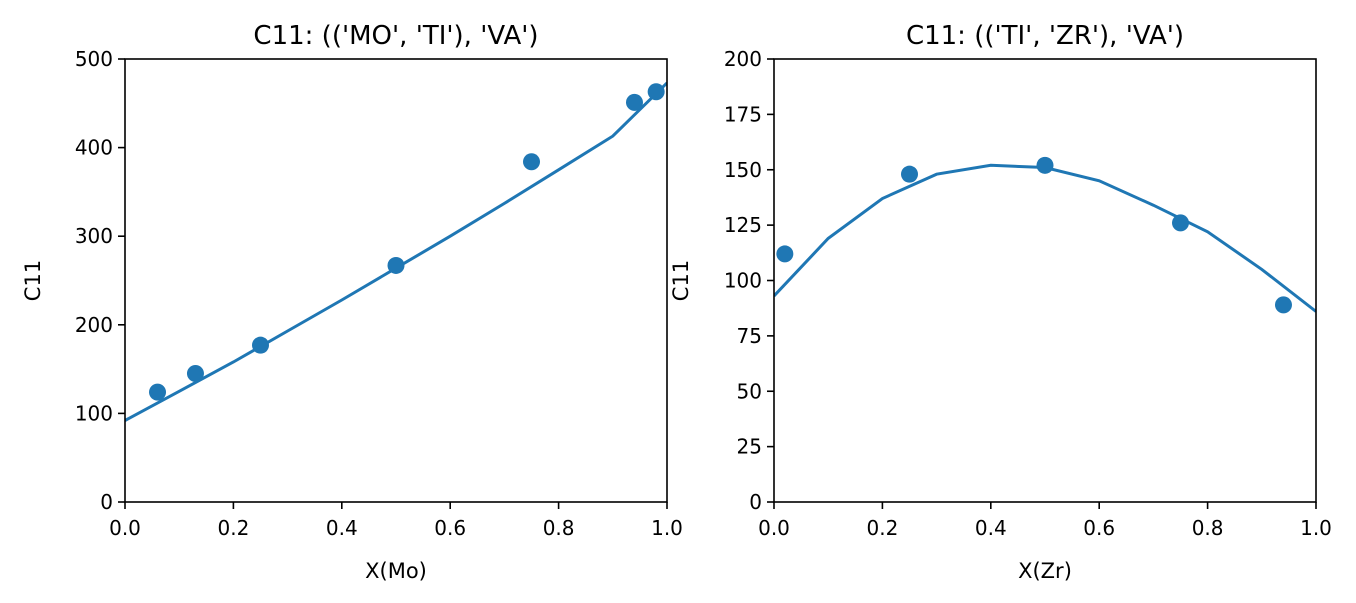 This screenshot has width=1356, height=603. What do you see at coordinates (395, 36) in the screenshot?
I see `chart-title: C11: (('MO', 'TI'), 'VA')` at bounding box center [395, 36].